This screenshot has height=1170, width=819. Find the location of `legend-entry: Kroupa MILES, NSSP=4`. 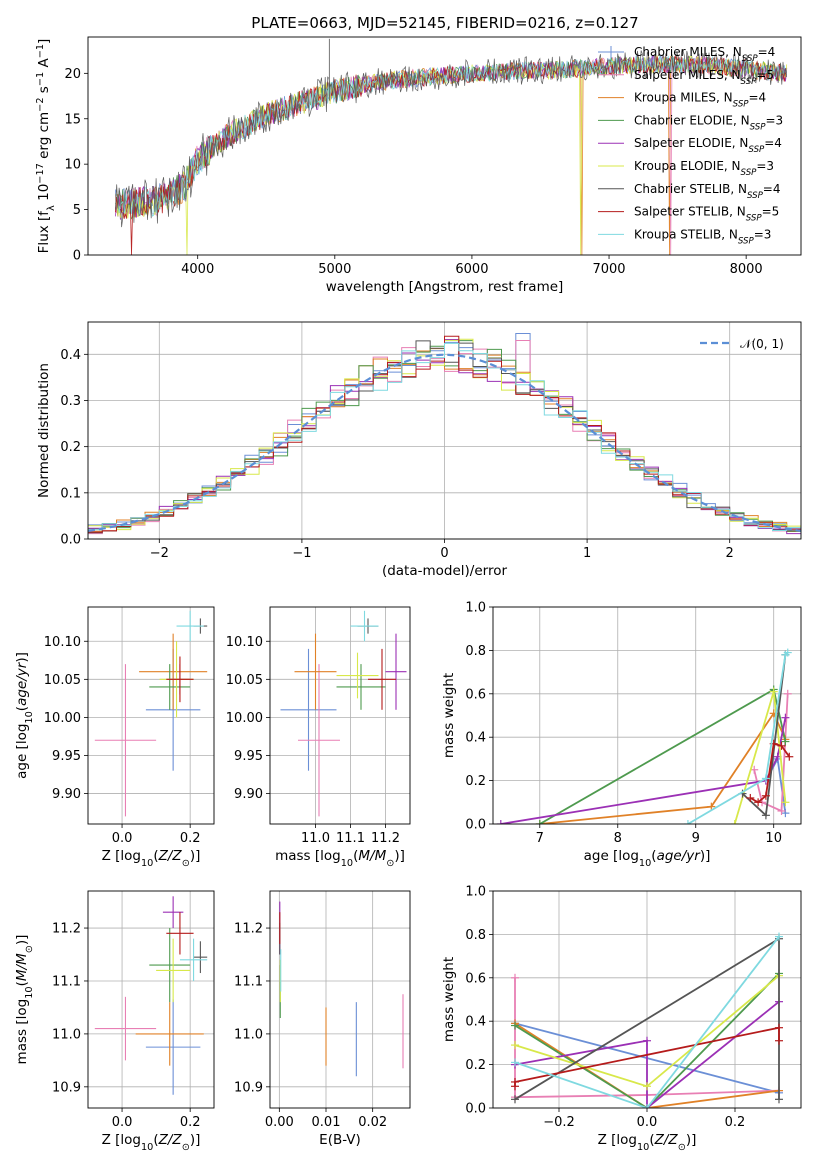

legend-entry: Kroupa MILES, NSSP=4 is located at coordinates (700, 100).